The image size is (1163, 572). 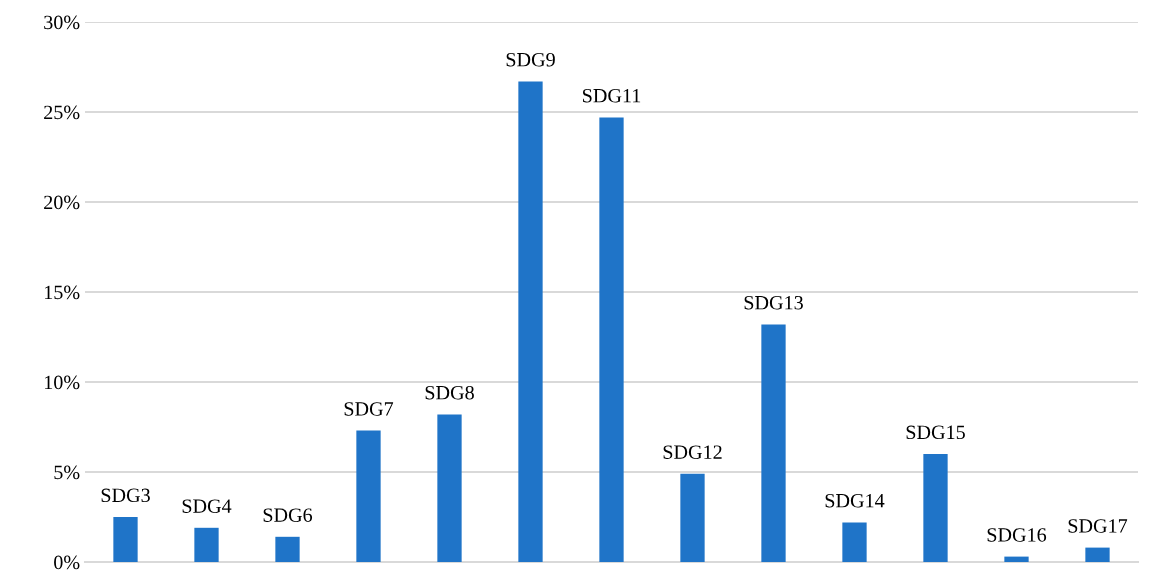 What do you see at coordinates (67, 562) in the screenshot?
I see `y-tick-label: 0%` at bounding box center [67, 562].